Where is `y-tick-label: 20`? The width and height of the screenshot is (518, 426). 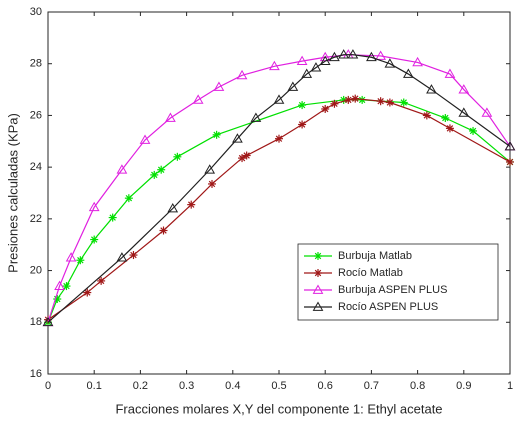
y-tick-label: 20 is located at coordinates (36, 270).